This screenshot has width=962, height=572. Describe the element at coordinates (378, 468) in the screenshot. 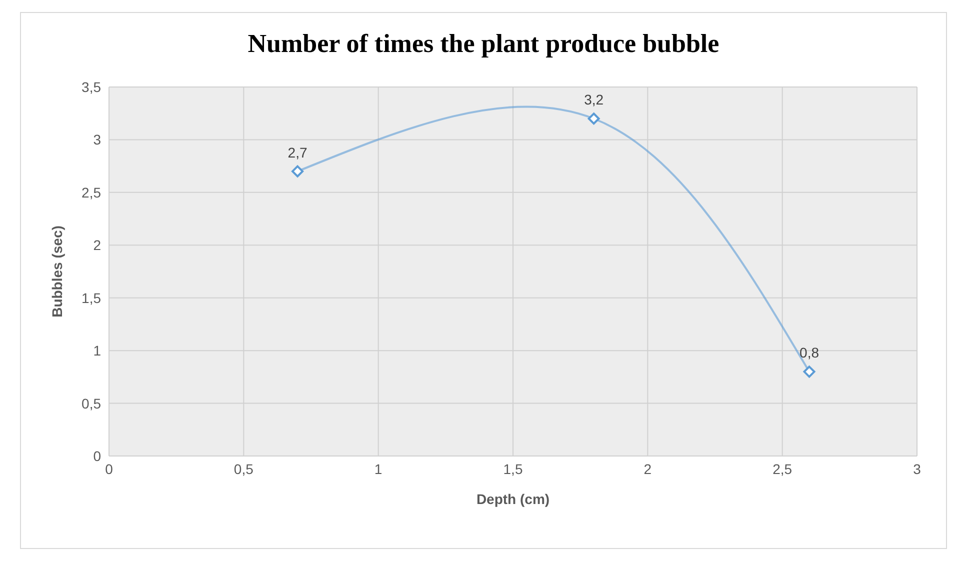

I see `x-tick-label: 1` at that location.